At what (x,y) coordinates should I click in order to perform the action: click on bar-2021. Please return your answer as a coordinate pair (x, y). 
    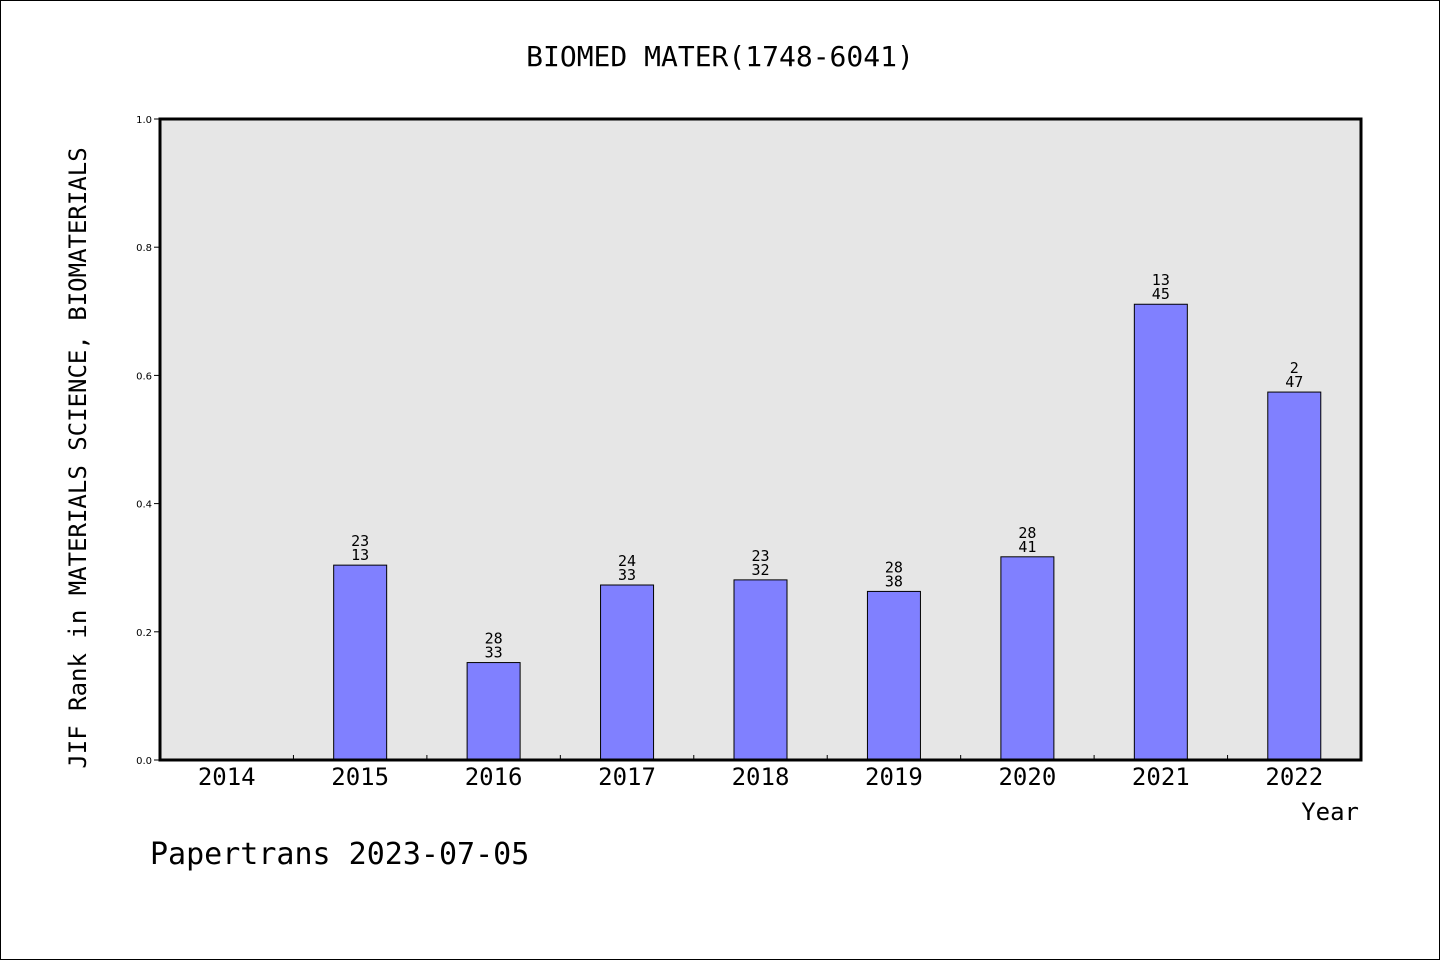
    Looking at the image, I should click on (1160, 532).